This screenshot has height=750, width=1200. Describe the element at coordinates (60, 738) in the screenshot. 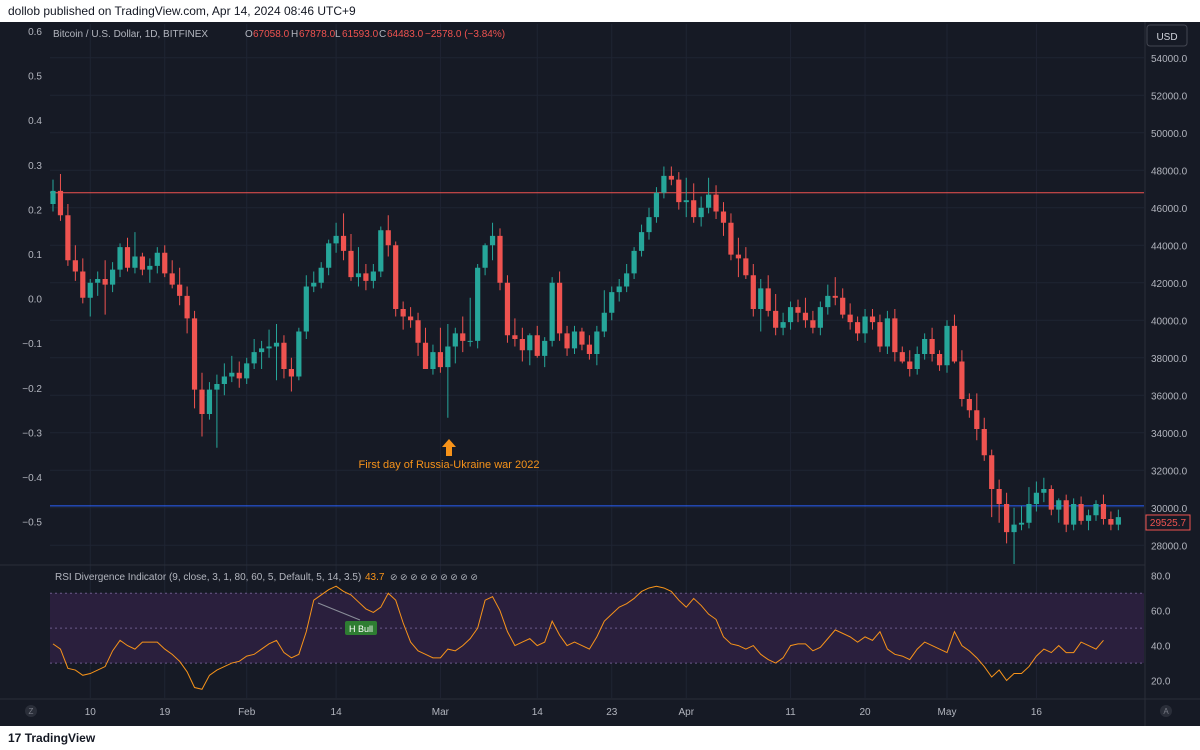

I see `tradingview-logo: TradingView` at that location.